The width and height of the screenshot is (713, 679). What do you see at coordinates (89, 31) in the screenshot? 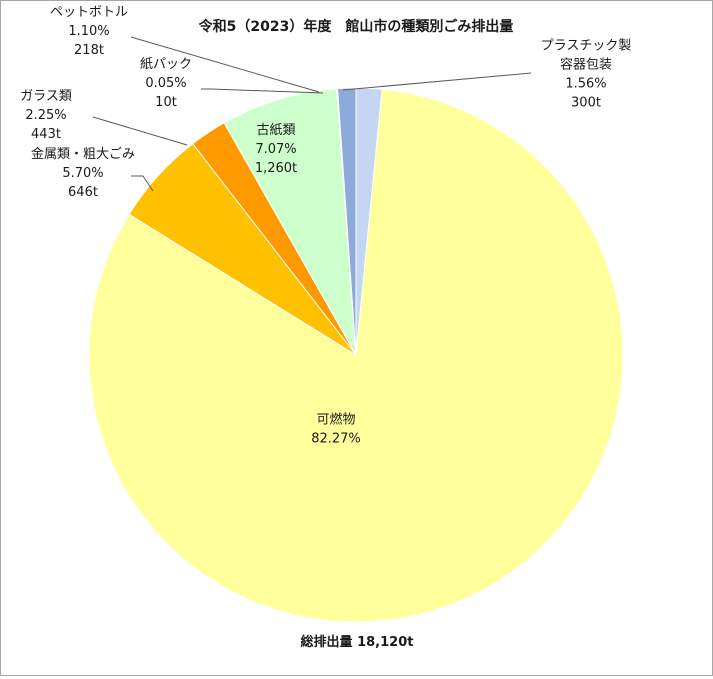
I see `slice-label-pet-bottles: ペットボトル 1.10% 218t` at bounding box center [89, 31].